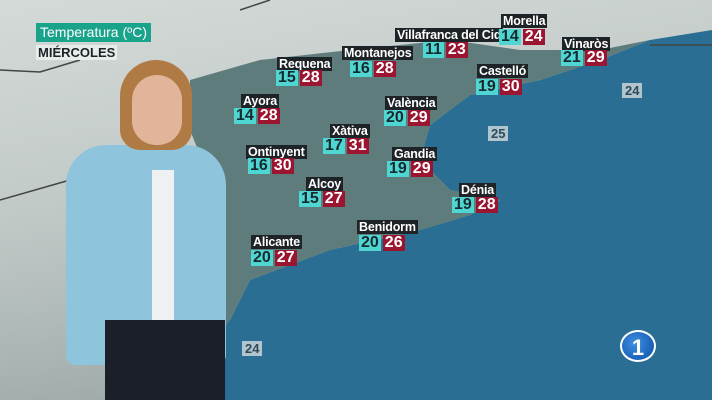 The height and width of the screenshot is (400, 712). I want to click on city-name: Gandia, so click(415, 154).